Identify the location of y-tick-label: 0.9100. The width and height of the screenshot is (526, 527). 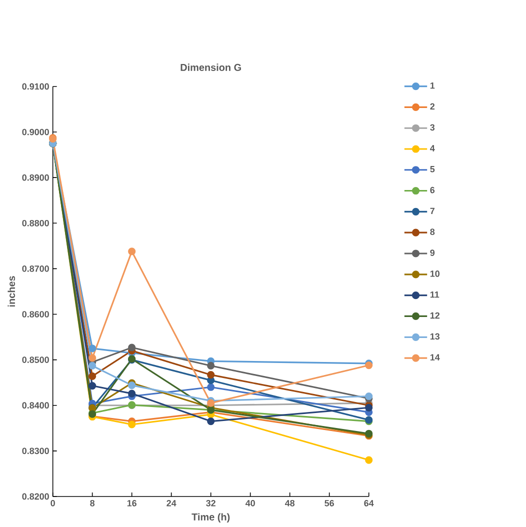
(35, 86).